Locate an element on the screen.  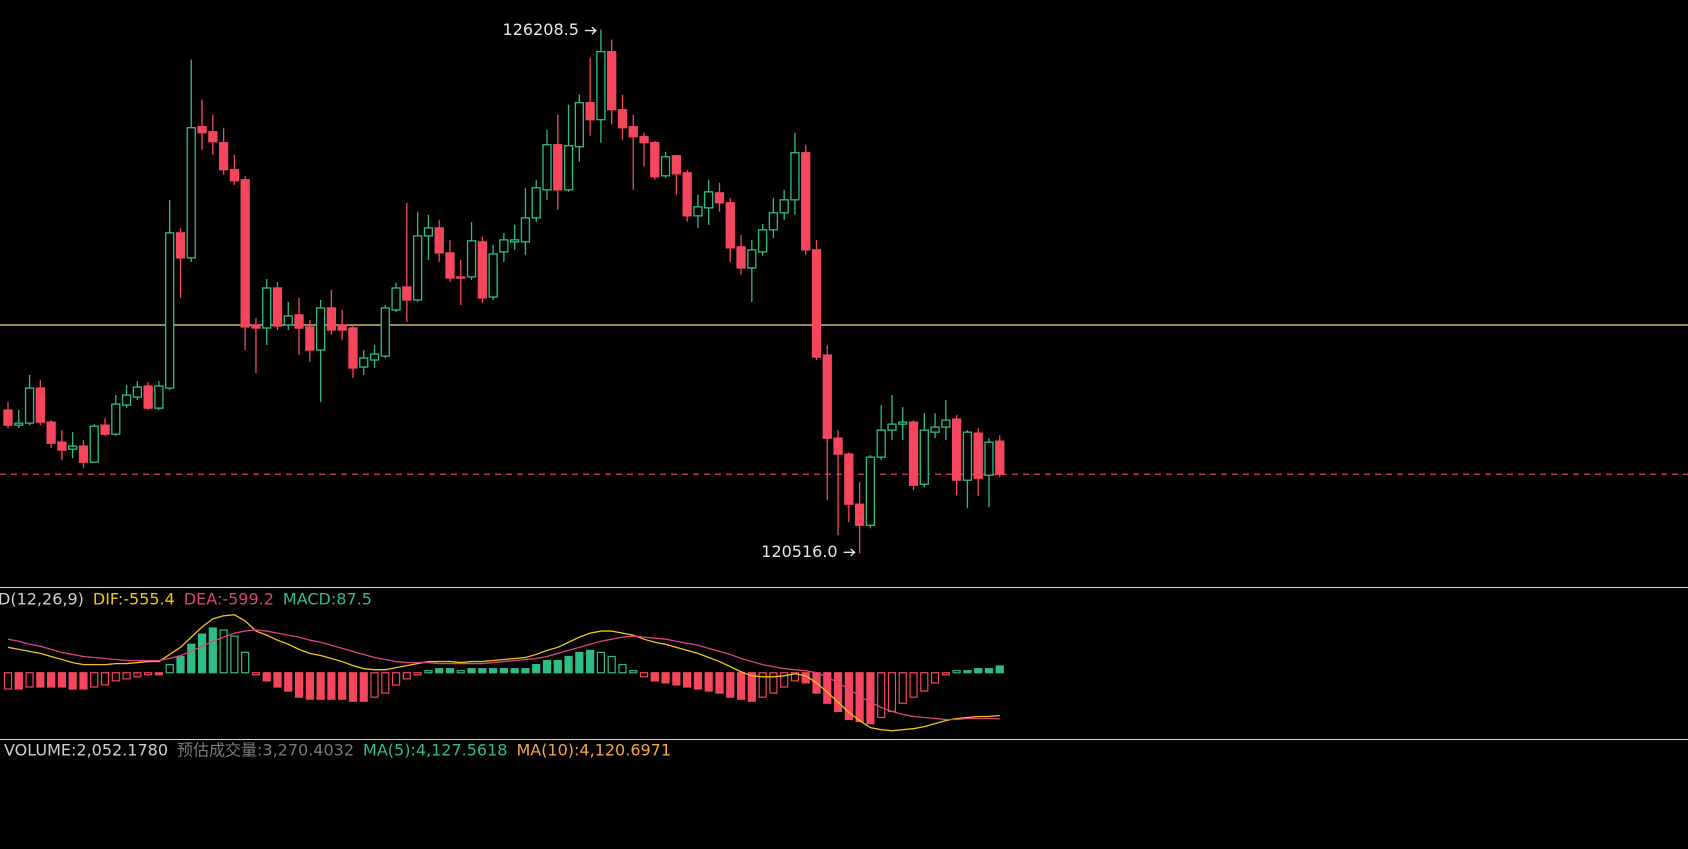
macd-line is located at coordinates (503, 673).